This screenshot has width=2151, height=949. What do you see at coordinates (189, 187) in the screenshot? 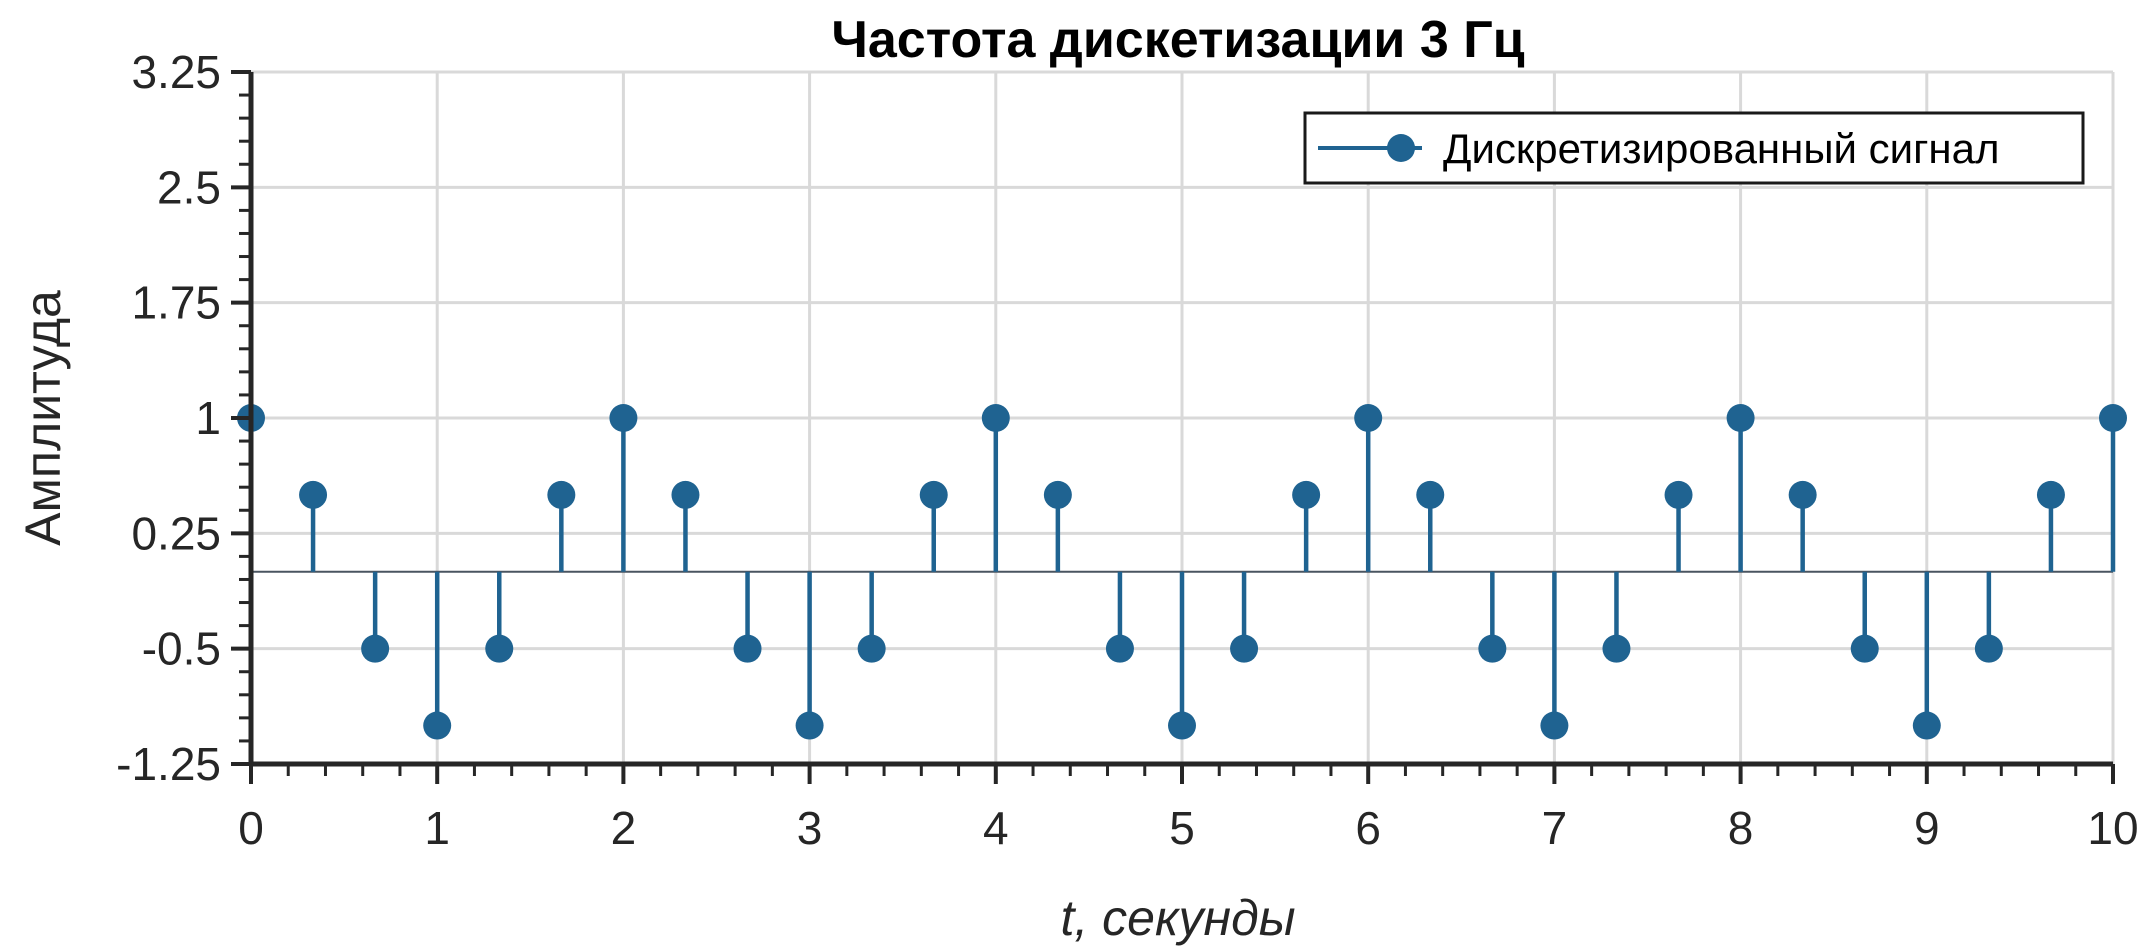
I see `y-tick-label: 2.5` at bounding box center [189, 187].